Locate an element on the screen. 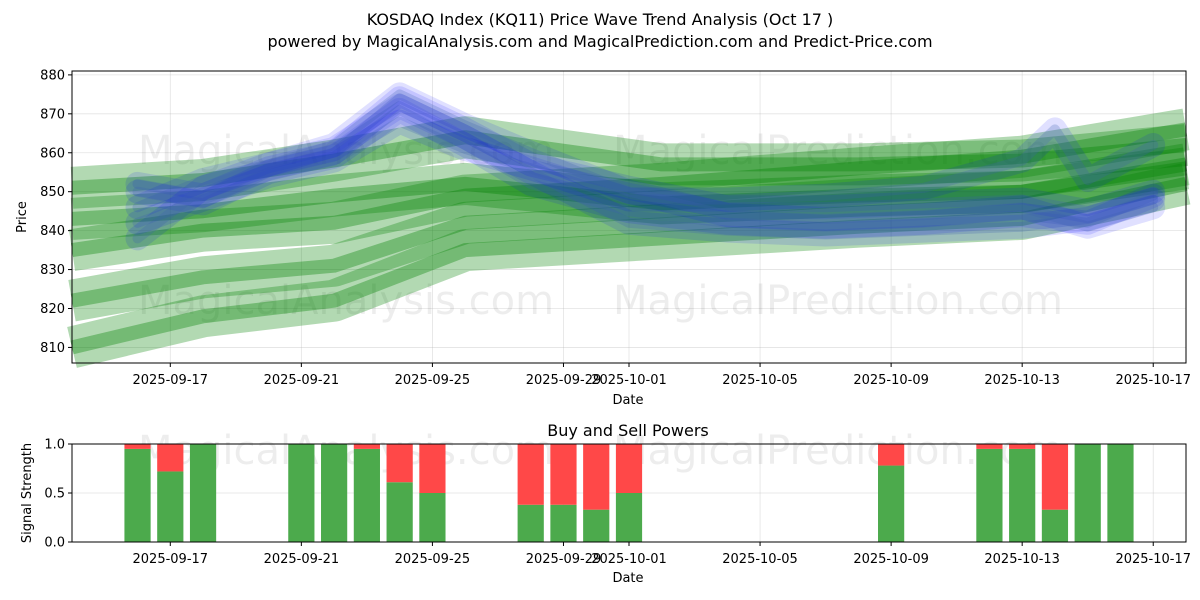 This screenshot has width=1200, height=600. price-y-tick-label: 860 is located at coordinates (52, 153).